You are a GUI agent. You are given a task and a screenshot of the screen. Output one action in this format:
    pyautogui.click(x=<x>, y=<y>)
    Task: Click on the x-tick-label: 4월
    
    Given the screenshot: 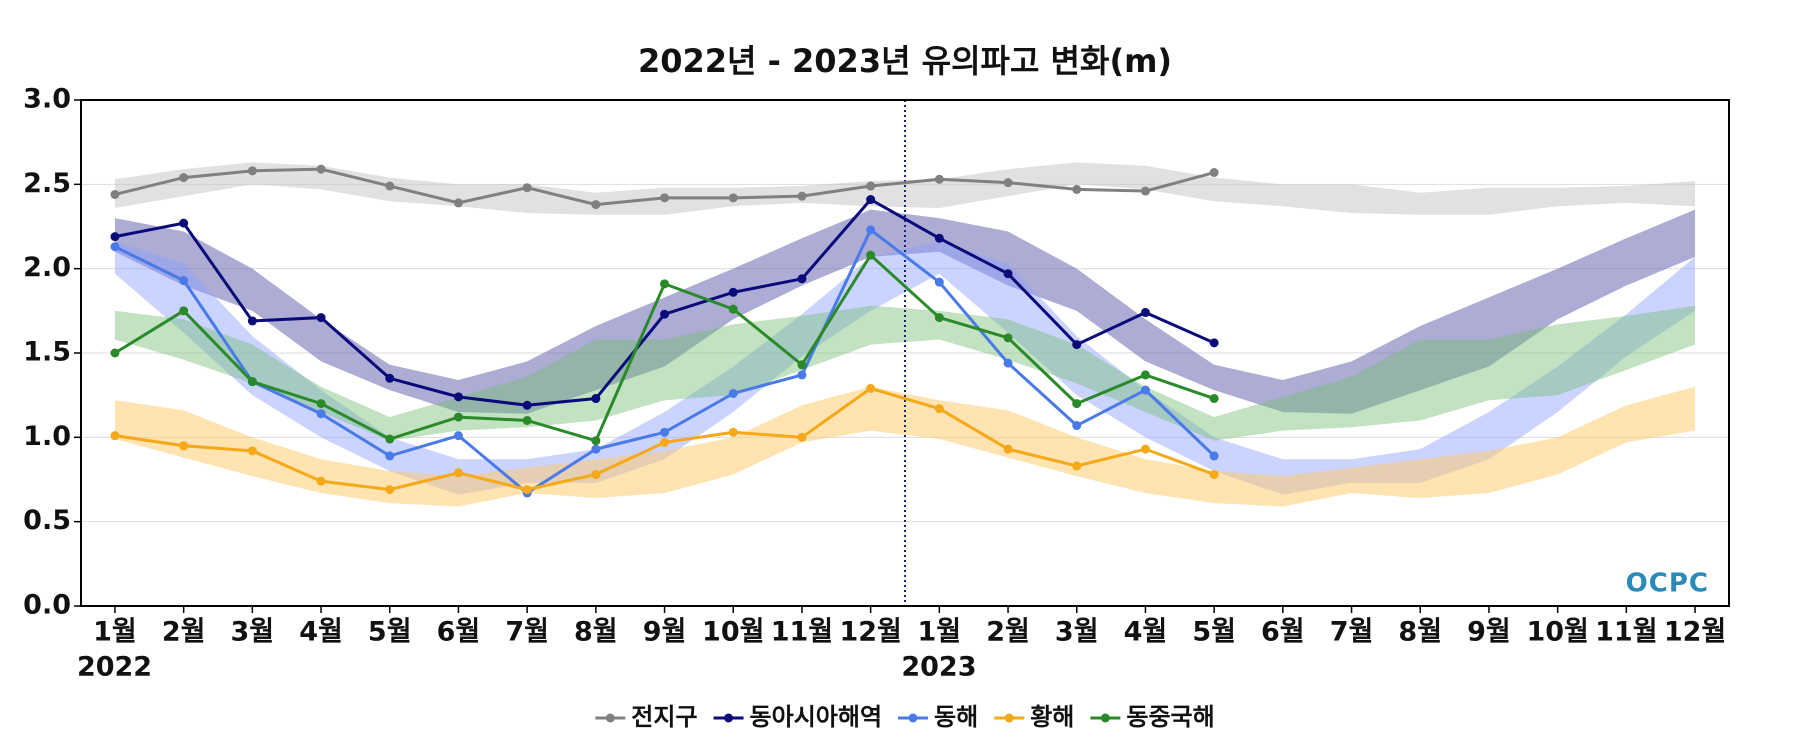 What is the action you would take?
    pyautogui.click(x=321, y=632)
    